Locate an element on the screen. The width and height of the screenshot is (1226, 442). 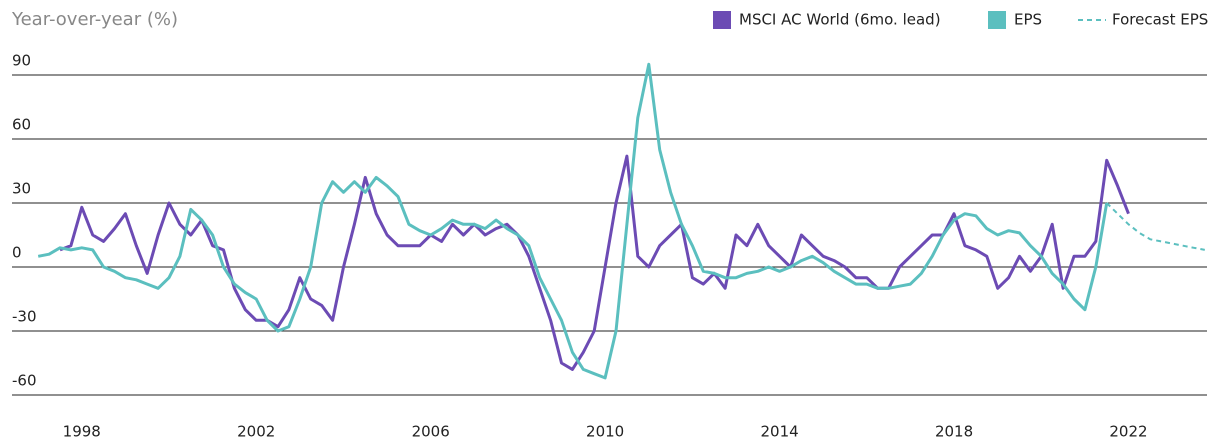
y-tick-label: -60 is located at coordinates (24, 381).